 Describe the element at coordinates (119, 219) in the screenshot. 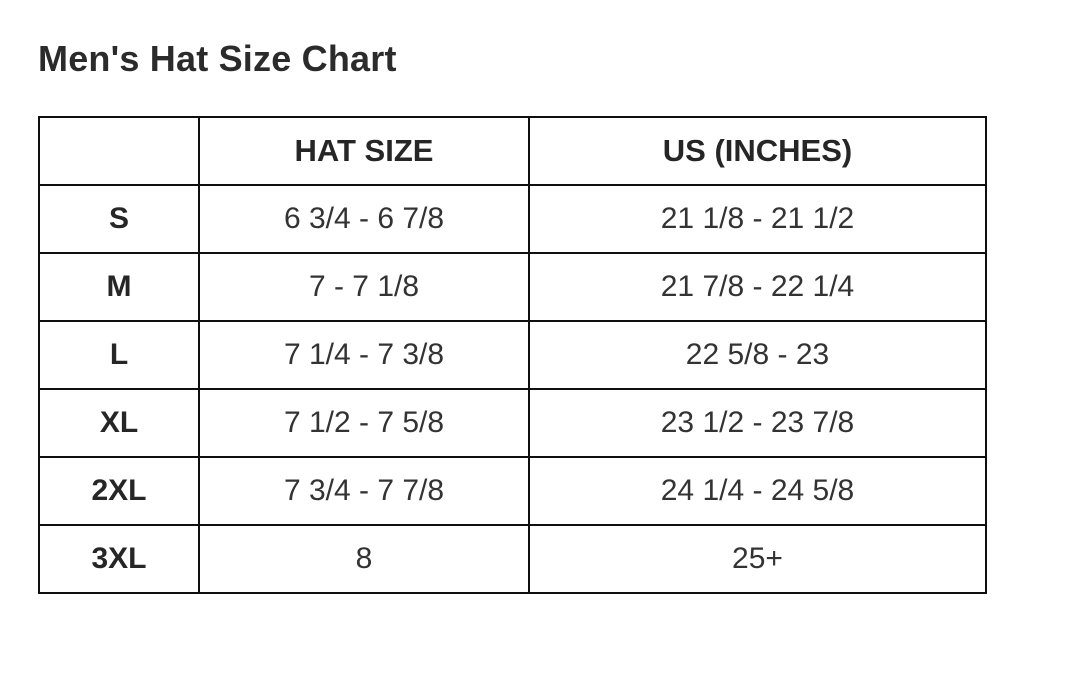

I see `size-cell: S` at that location.